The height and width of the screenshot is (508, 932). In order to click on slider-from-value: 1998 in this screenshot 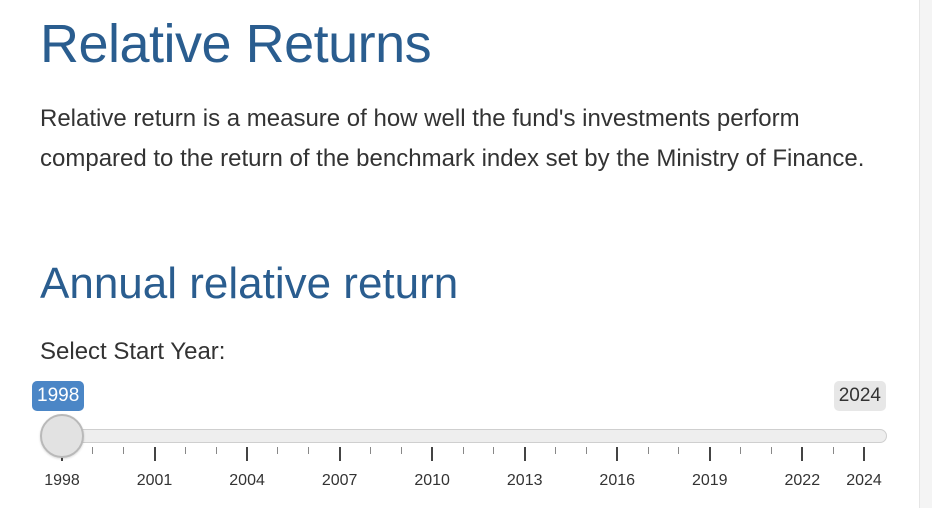, I will do `click(58, 396)`.